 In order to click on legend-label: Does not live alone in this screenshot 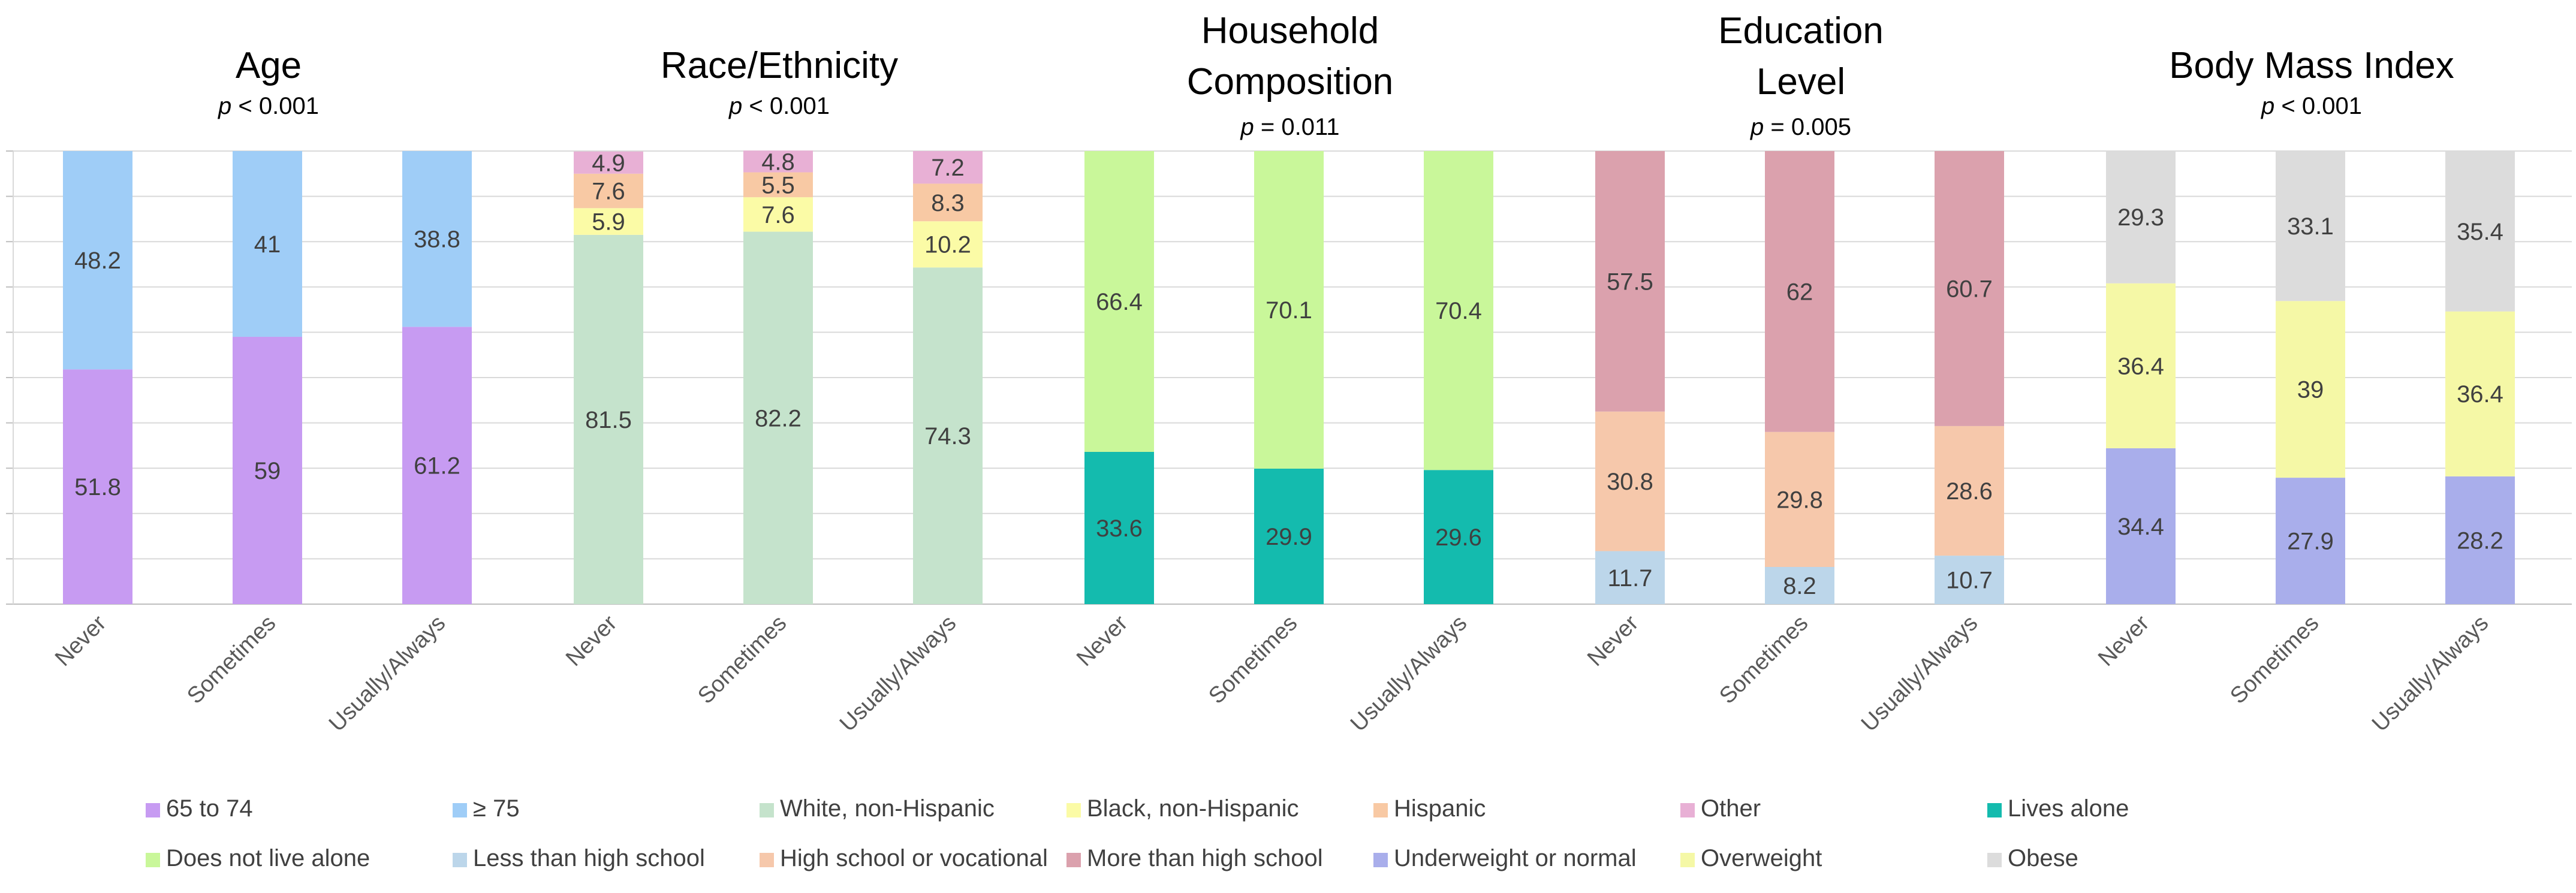, I will do `click(268, 858)`.